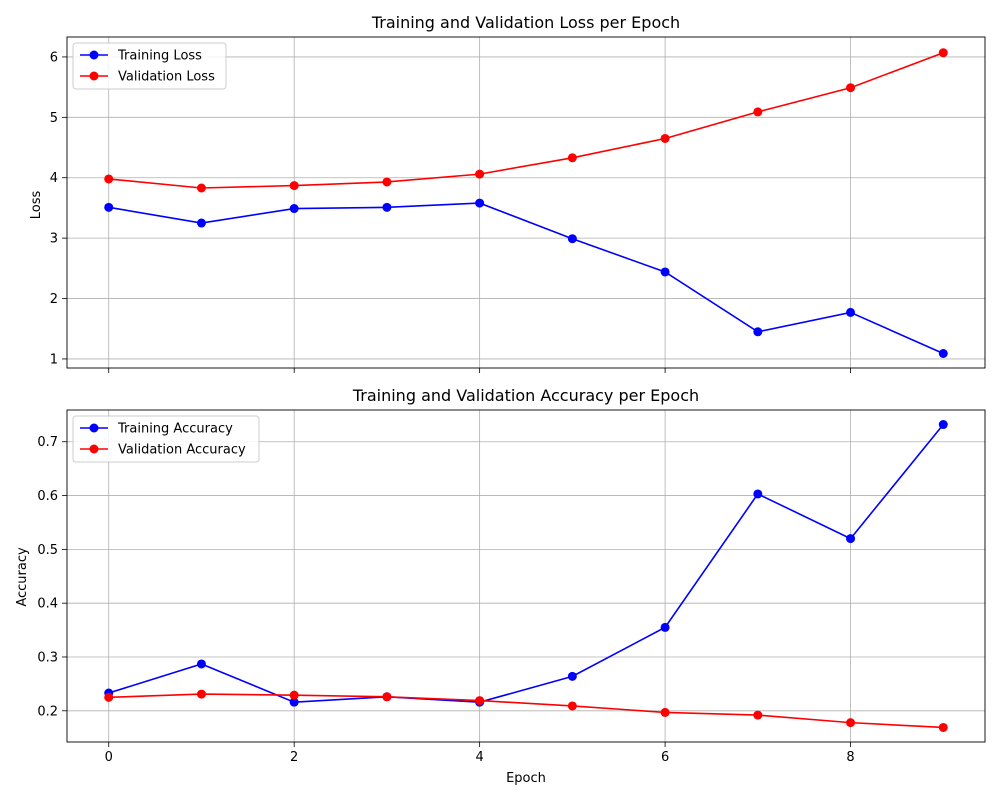 This screenshot has width=1000, height=800. What do you see at coordinates (54, 239) in the screenshot?
I see `loss-y-tick-label: 3` at bounding box center [54, 239].